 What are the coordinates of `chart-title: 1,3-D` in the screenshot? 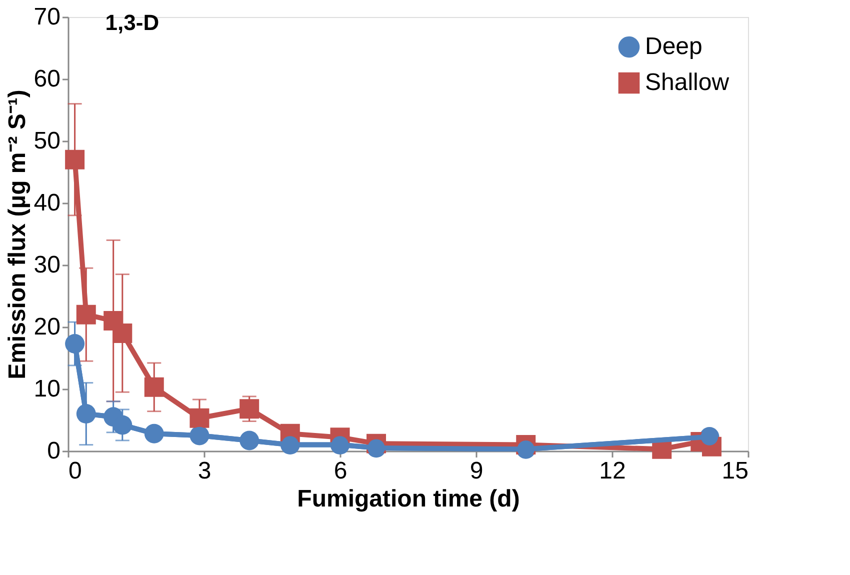 It's located at (132, 22).